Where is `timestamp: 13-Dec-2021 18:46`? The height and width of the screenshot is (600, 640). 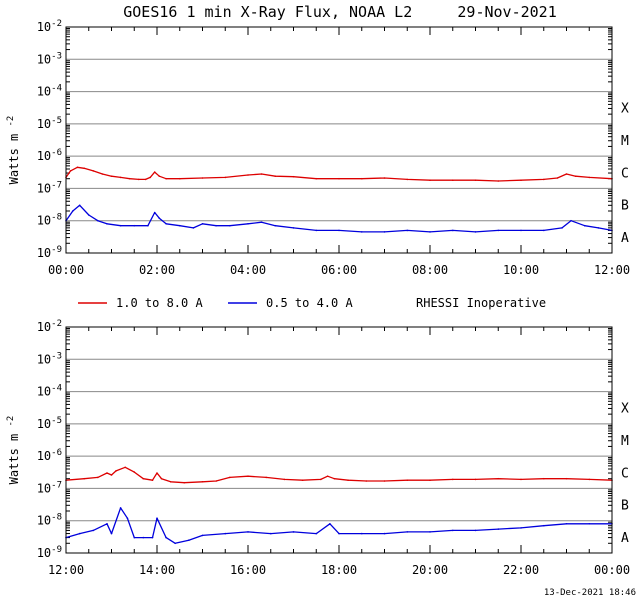
timestamp: 13-Dec-2021 18:46 is located at coordinates (590, 593).